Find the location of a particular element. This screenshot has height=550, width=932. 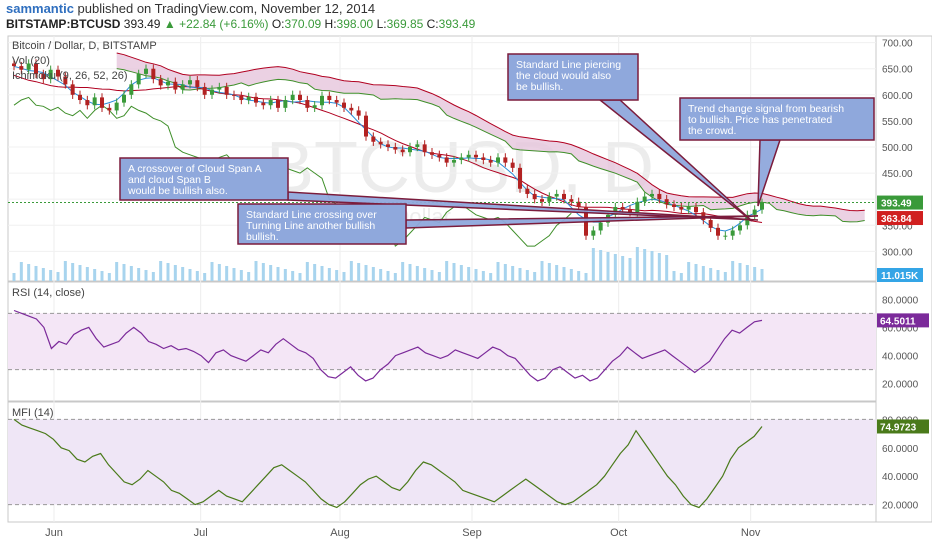

y-tick-label: 550.00 is located at coordinates (897, 122).